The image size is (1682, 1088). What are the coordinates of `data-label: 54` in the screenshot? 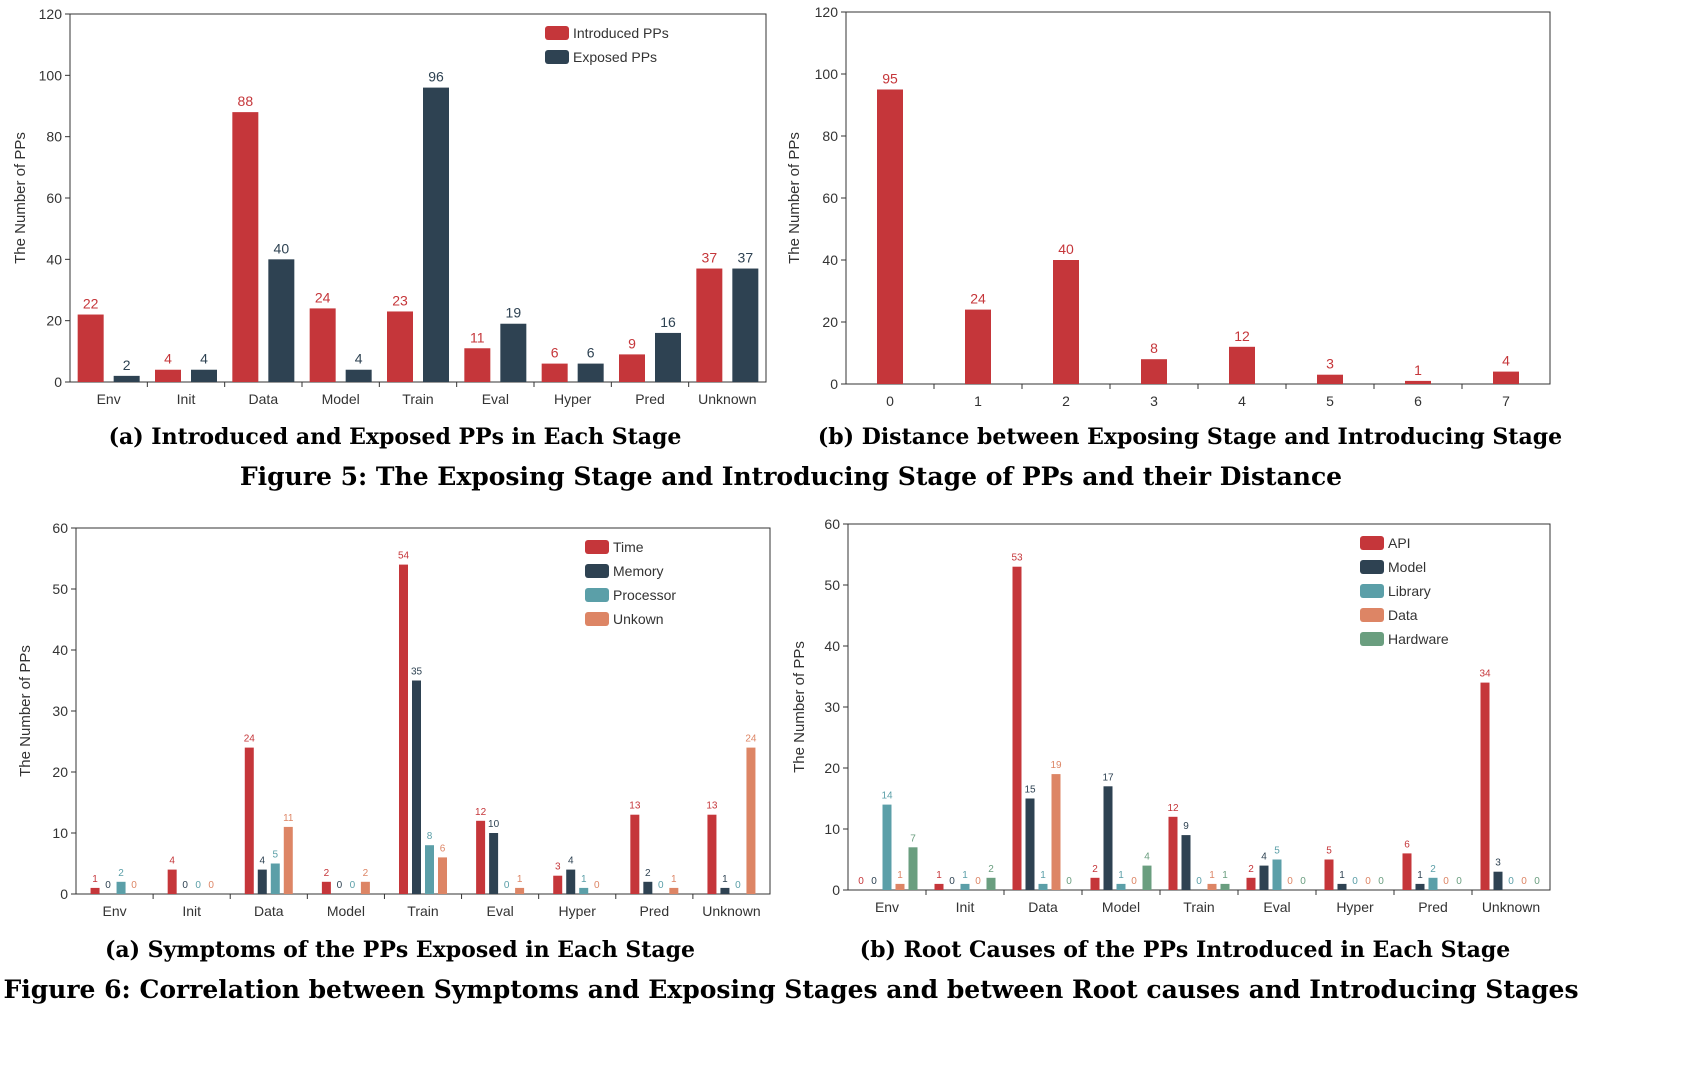 It's located at (404, 556).